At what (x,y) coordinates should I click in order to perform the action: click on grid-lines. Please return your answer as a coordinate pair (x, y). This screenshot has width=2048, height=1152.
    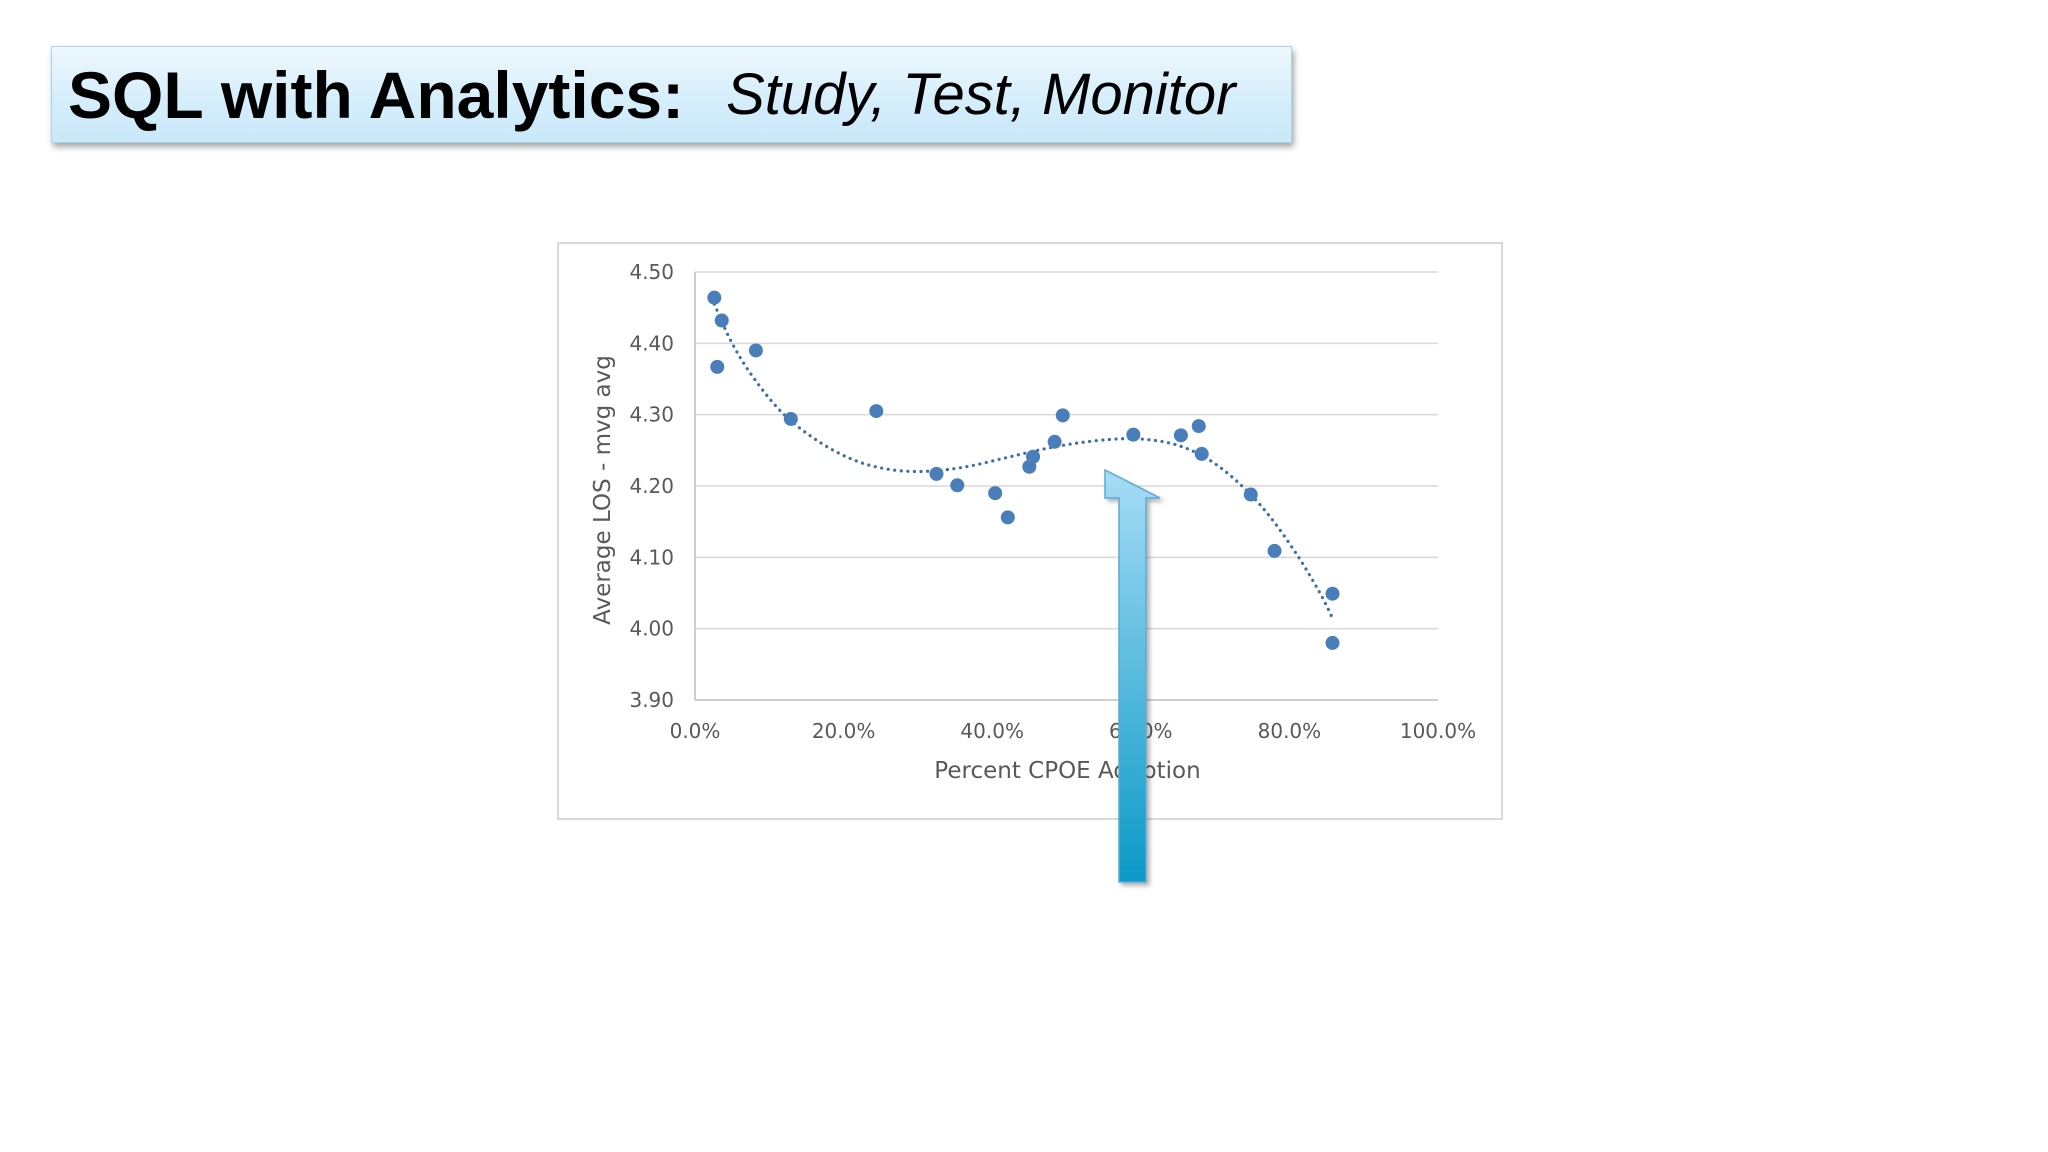
    Looking at the image, I should click on (1066, 450).